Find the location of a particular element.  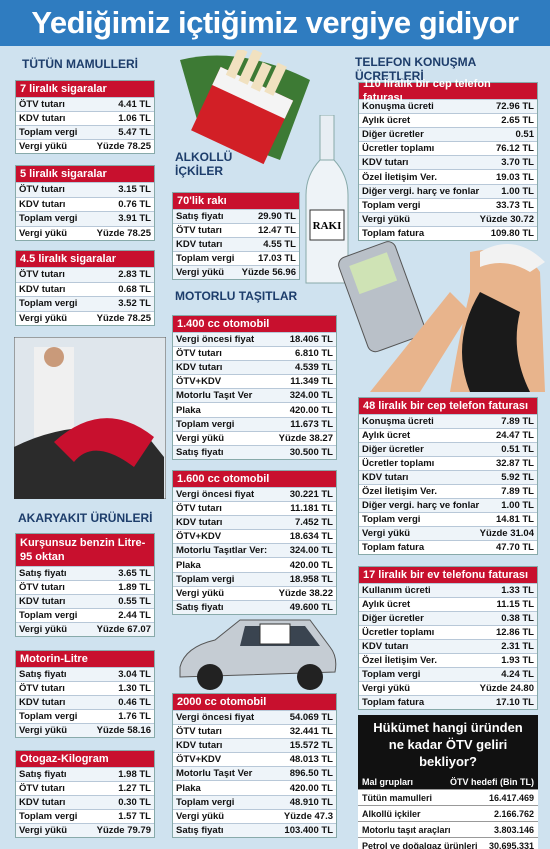

tax-row: Toplam vergi 33.73 TL is located at coordinates (448, 204).